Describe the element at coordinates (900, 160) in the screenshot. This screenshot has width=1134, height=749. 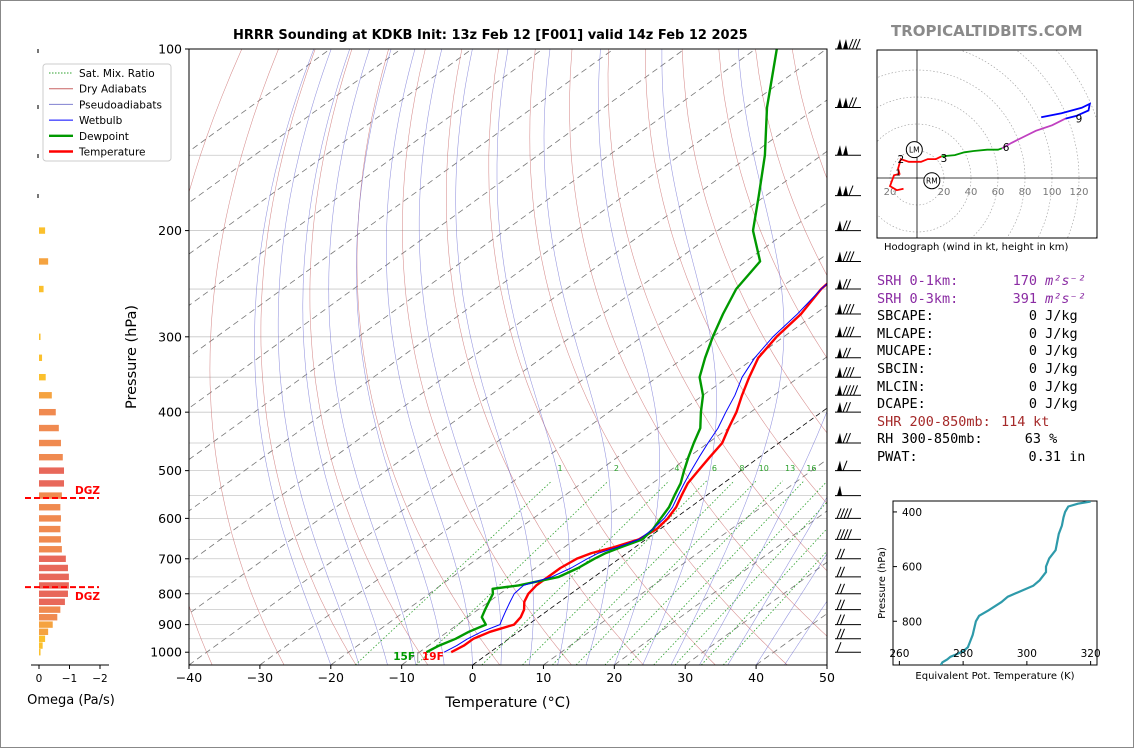
I see `hodograph-height-label: 2` at that location.